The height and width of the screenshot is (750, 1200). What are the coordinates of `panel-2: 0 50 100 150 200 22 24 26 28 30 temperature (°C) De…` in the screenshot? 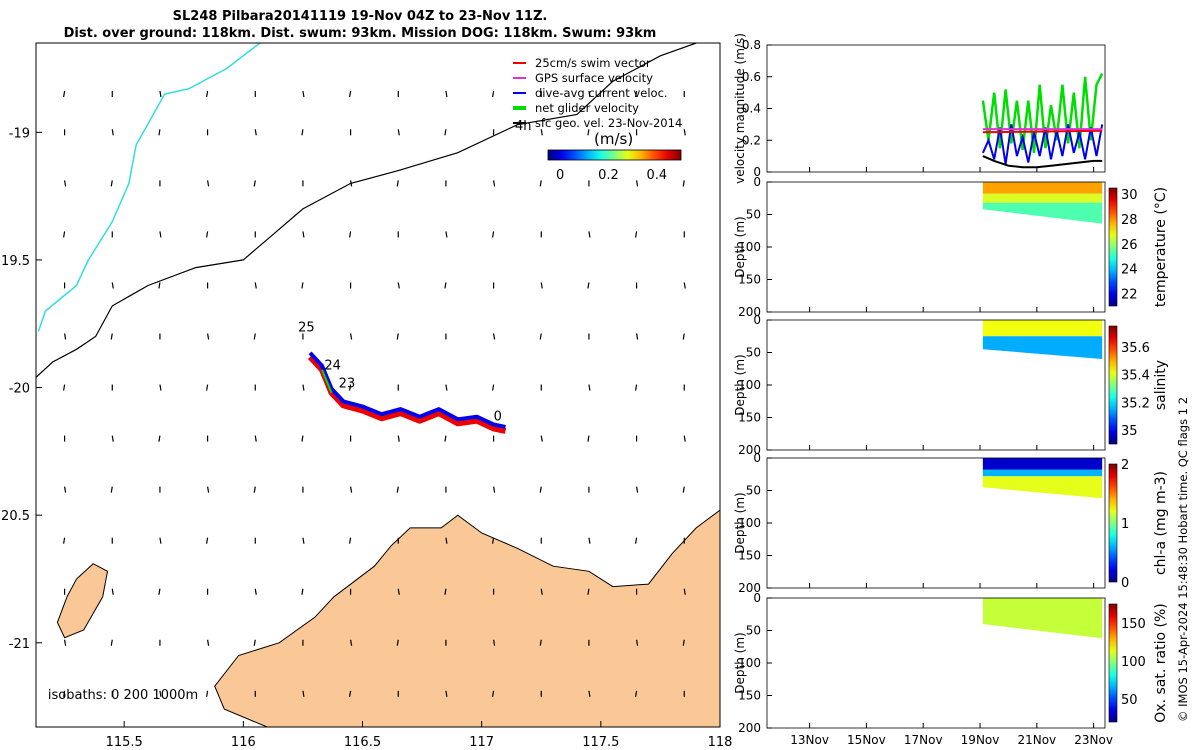 It's located at (951, 247).